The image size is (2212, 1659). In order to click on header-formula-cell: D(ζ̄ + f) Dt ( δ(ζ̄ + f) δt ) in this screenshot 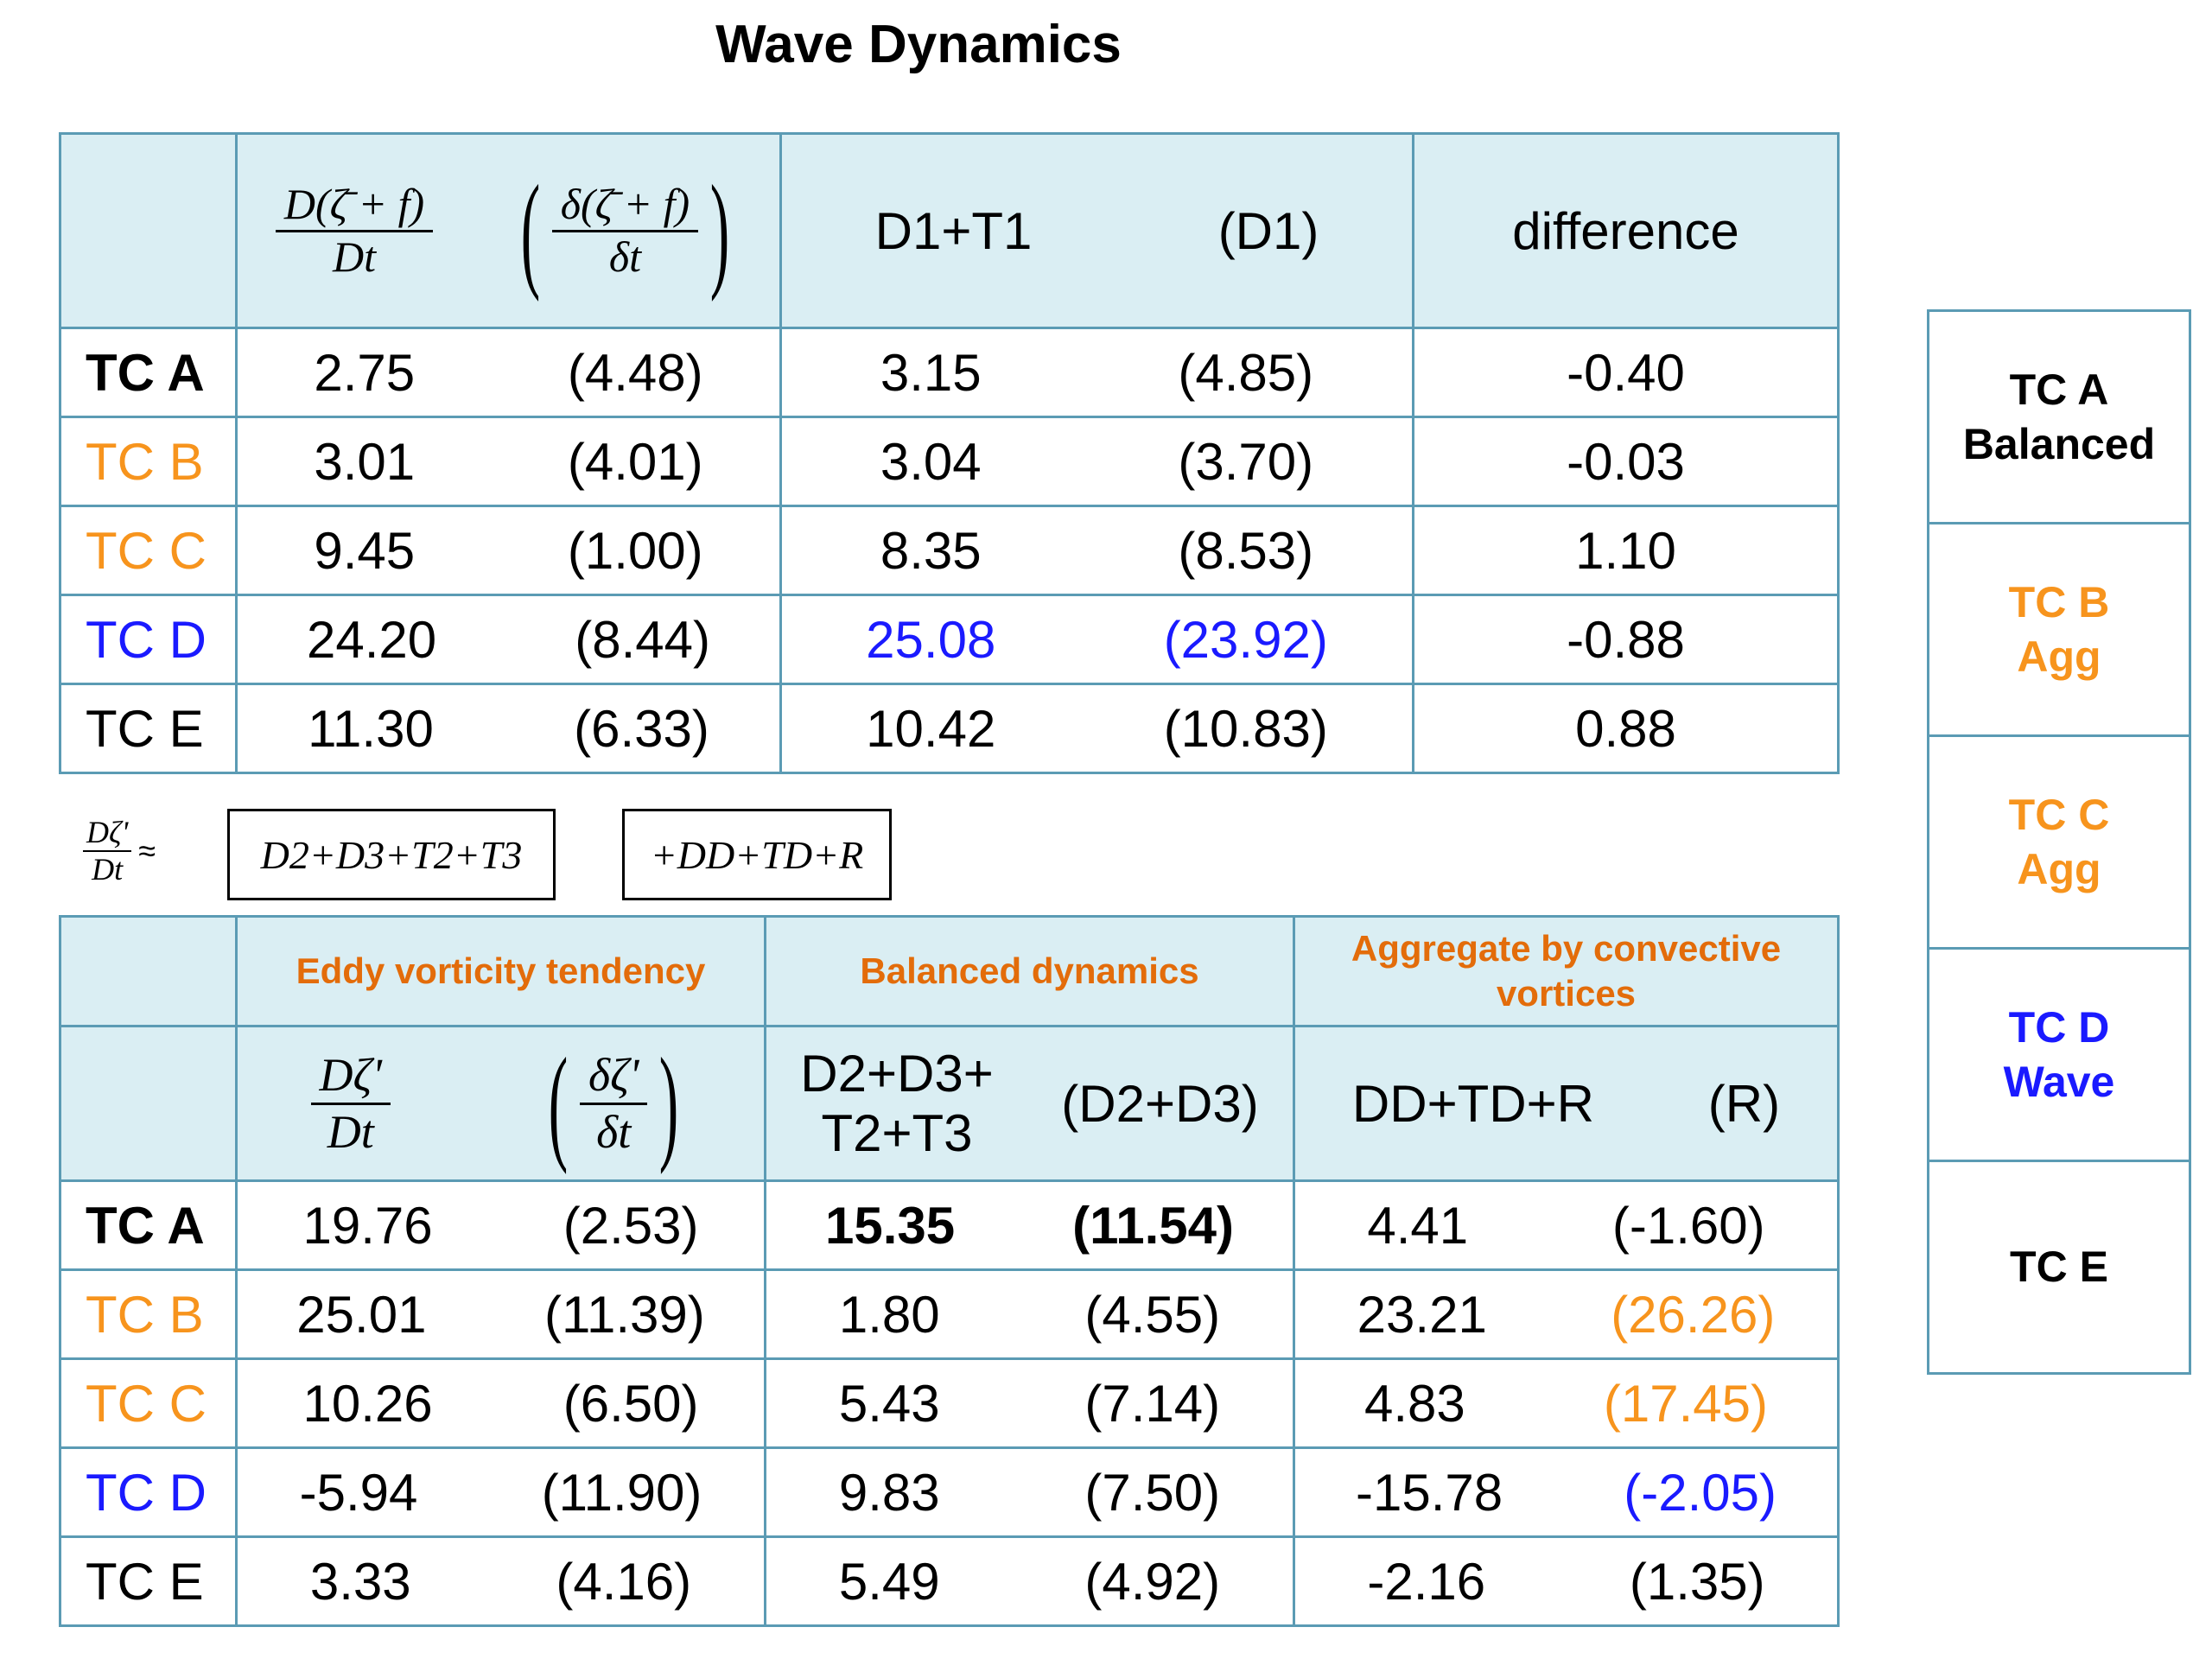, I will do `click(508, 231)`.